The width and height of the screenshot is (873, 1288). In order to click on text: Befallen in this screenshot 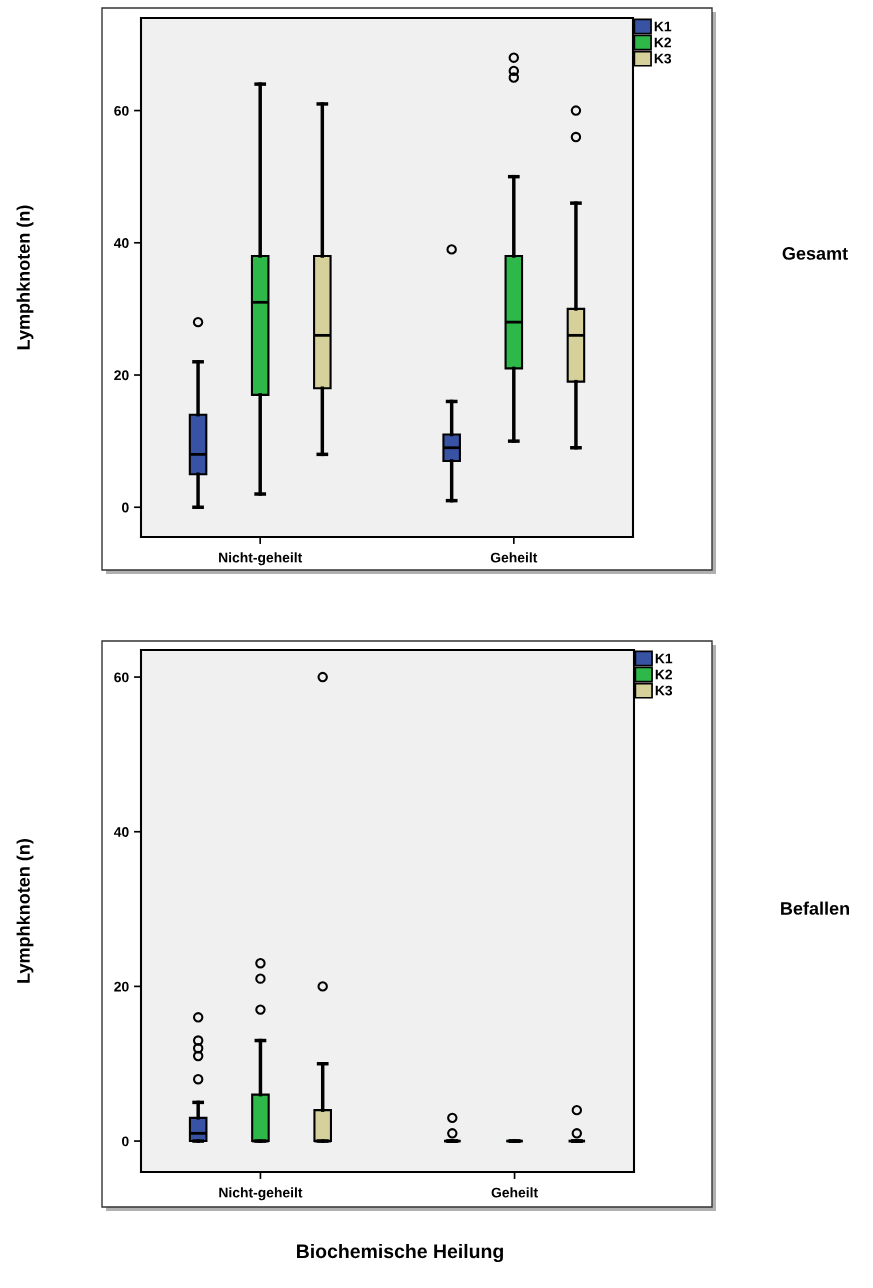, I will do `click(815, 908)`.